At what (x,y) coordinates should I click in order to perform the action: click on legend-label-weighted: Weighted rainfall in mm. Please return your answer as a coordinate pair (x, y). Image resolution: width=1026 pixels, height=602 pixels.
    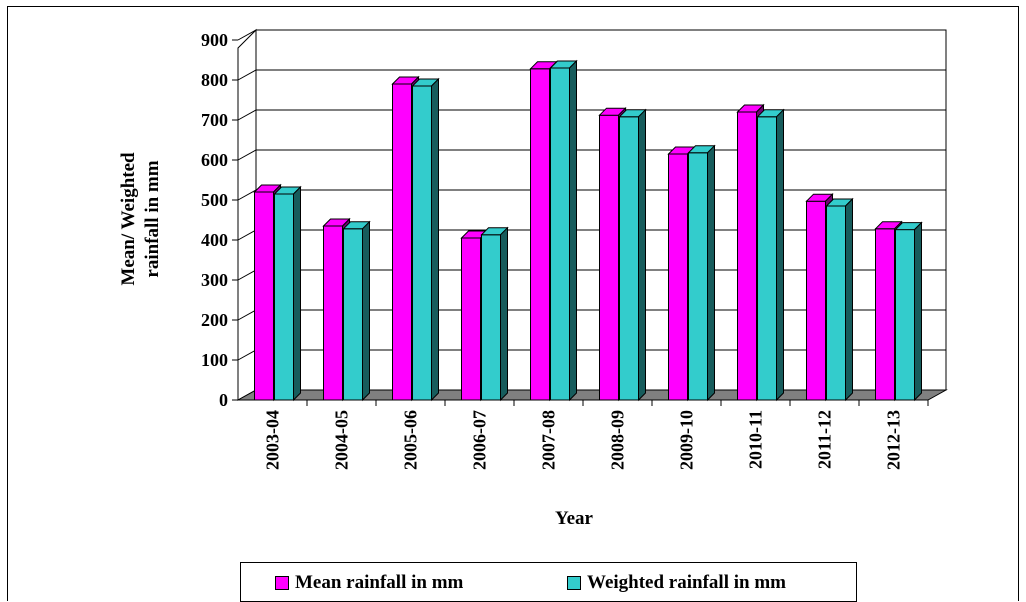
    Looking at the image, I should click on (686, 582).